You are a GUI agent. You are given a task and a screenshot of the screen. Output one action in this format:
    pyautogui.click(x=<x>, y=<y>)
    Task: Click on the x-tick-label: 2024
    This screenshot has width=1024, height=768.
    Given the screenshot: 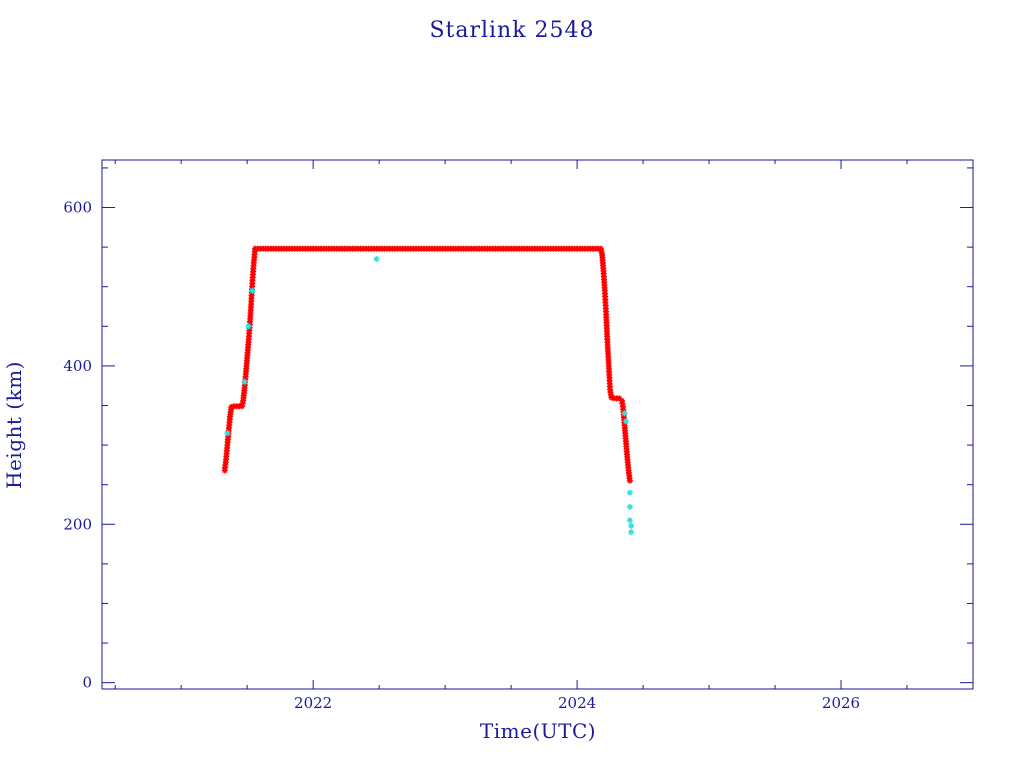 What is the action you would take?
    pyautogui.click(x=577, y=703)
    